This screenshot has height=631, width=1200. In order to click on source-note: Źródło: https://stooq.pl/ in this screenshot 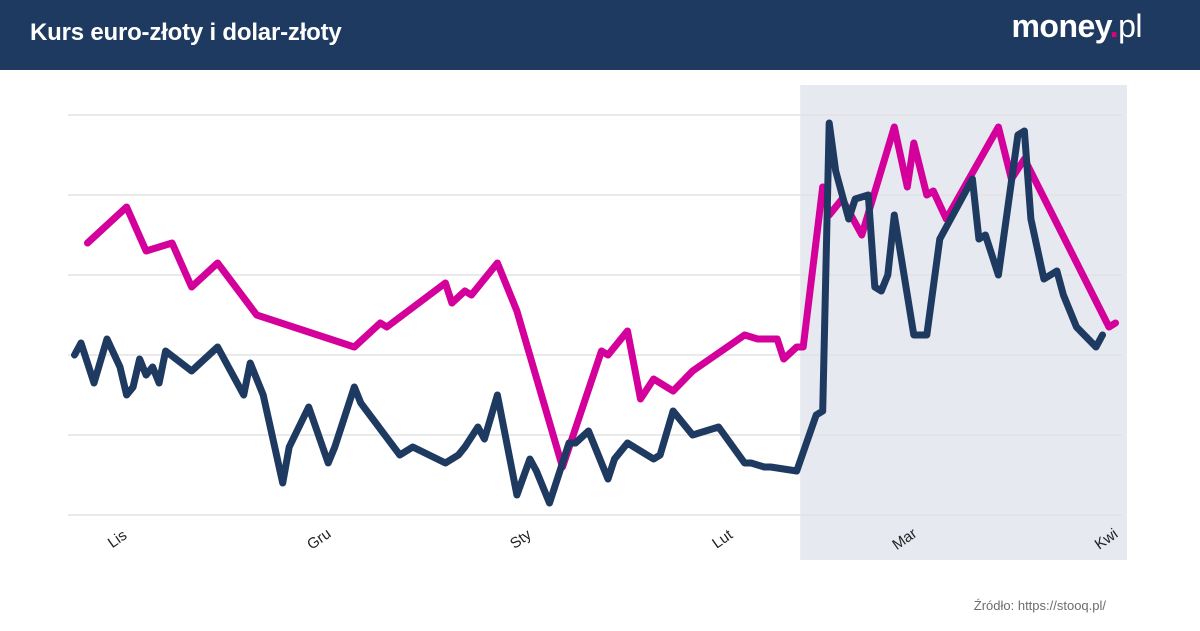, I will do `click(1039, 605)`.